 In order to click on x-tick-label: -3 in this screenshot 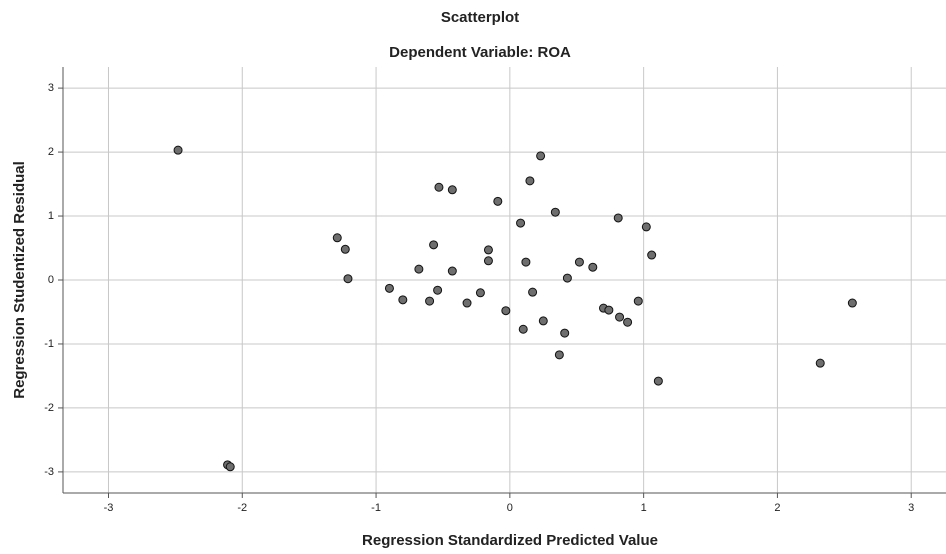, I will do `click(109, 508)`.